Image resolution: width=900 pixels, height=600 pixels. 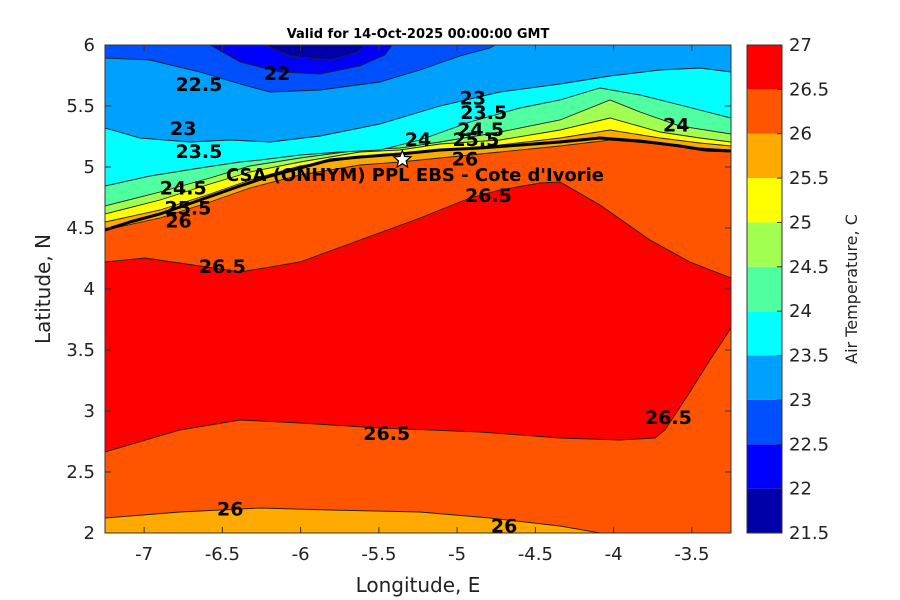 What do you see at coordinates (80, 106) in the screenshot?
I see `y-tick-label: 5.5` at bounding box center [80, 106].